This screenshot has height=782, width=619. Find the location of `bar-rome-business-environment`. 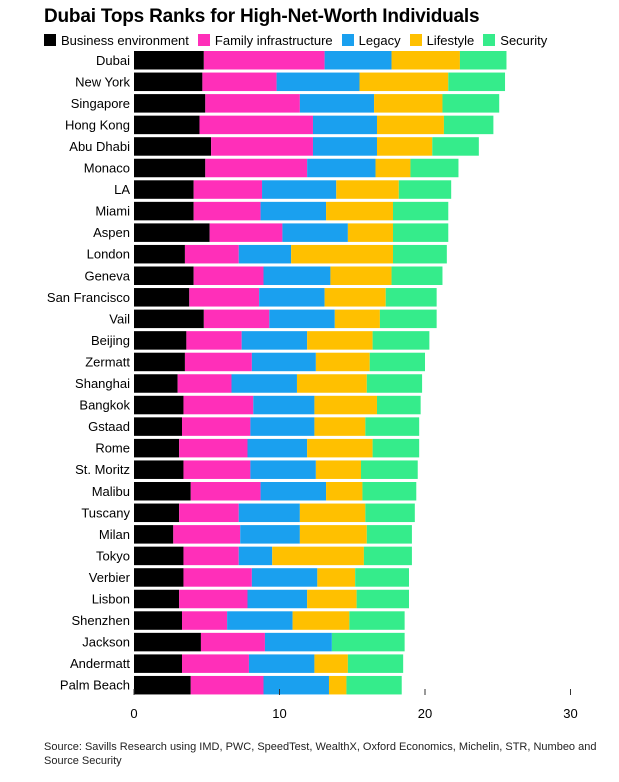

bar-rome-business-environment is located at coordinates (157, 448).